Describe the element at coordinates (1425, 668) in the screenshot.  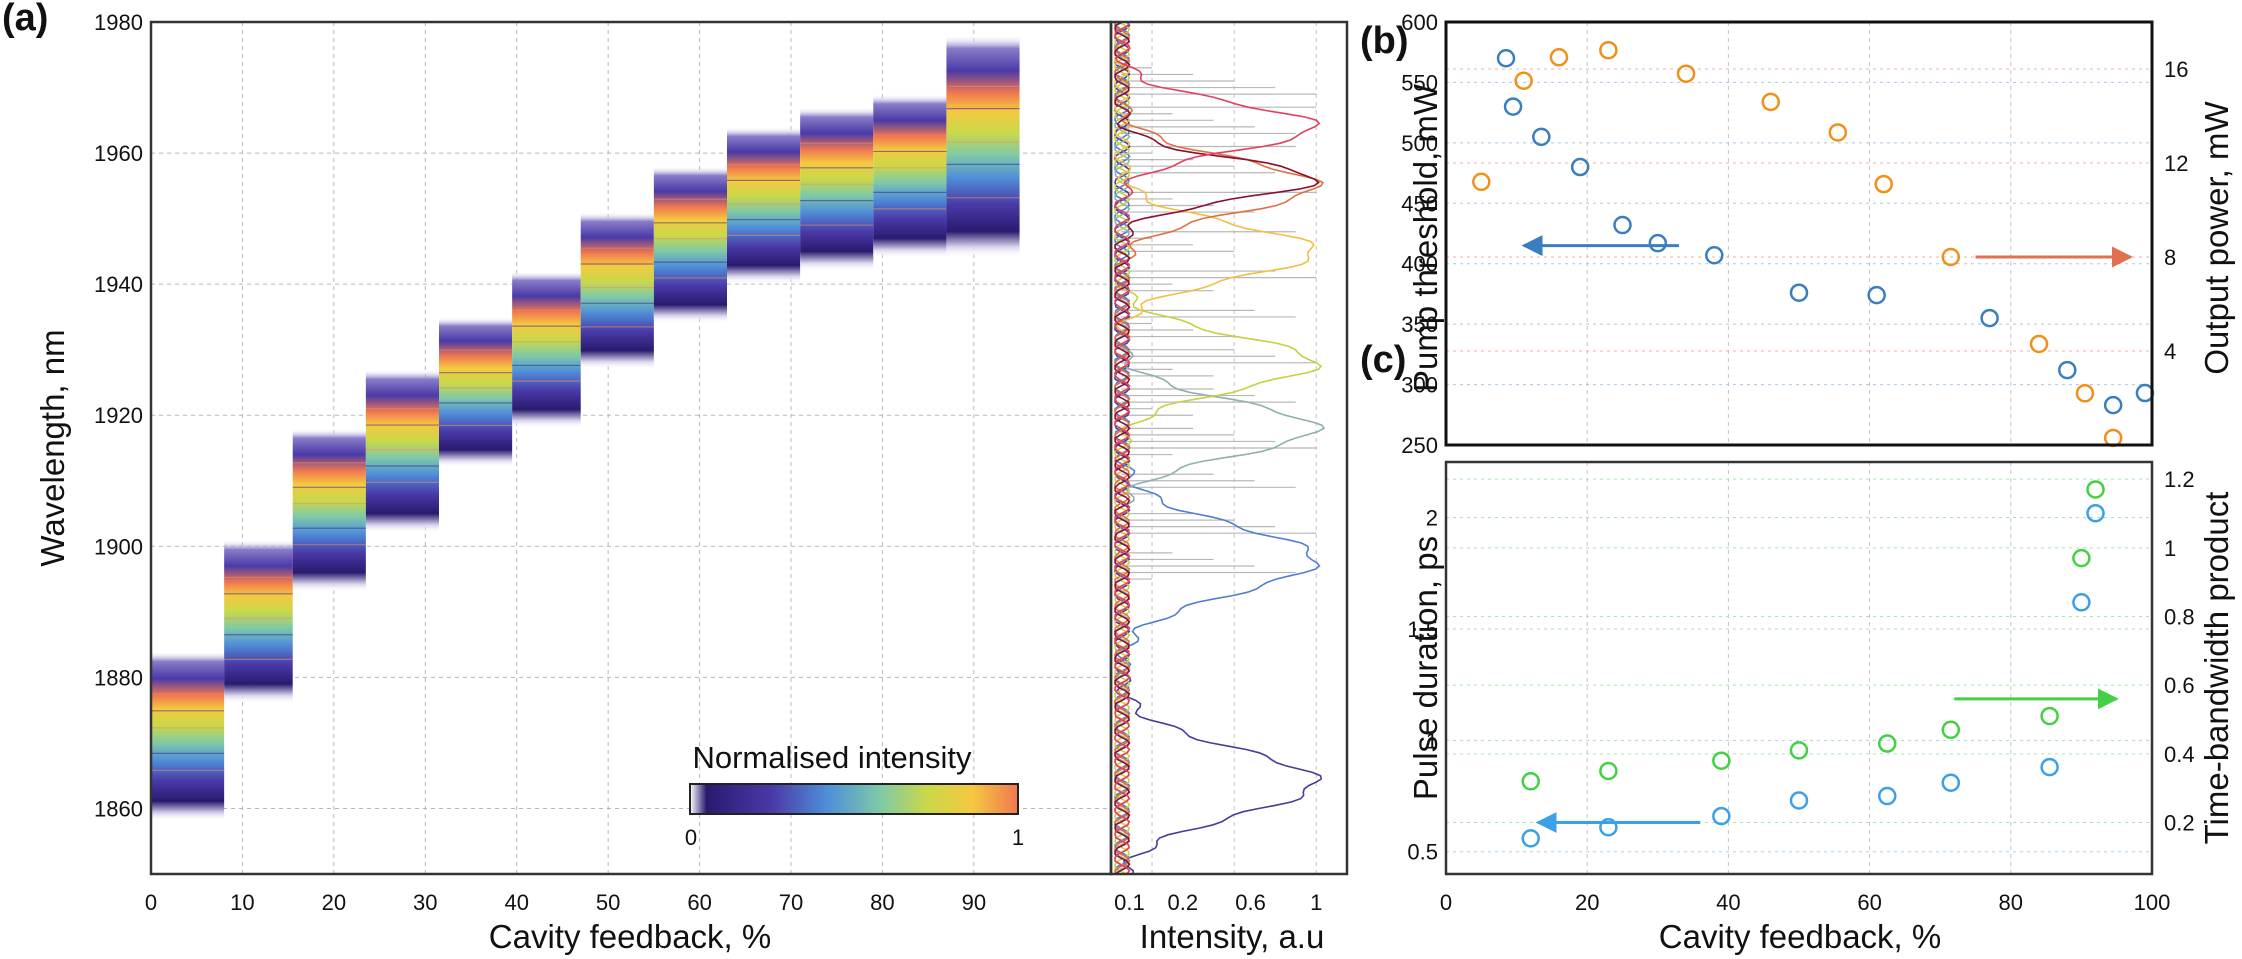
I see `pulse-duration-axis-label: Pulse duration, ps` at that location.